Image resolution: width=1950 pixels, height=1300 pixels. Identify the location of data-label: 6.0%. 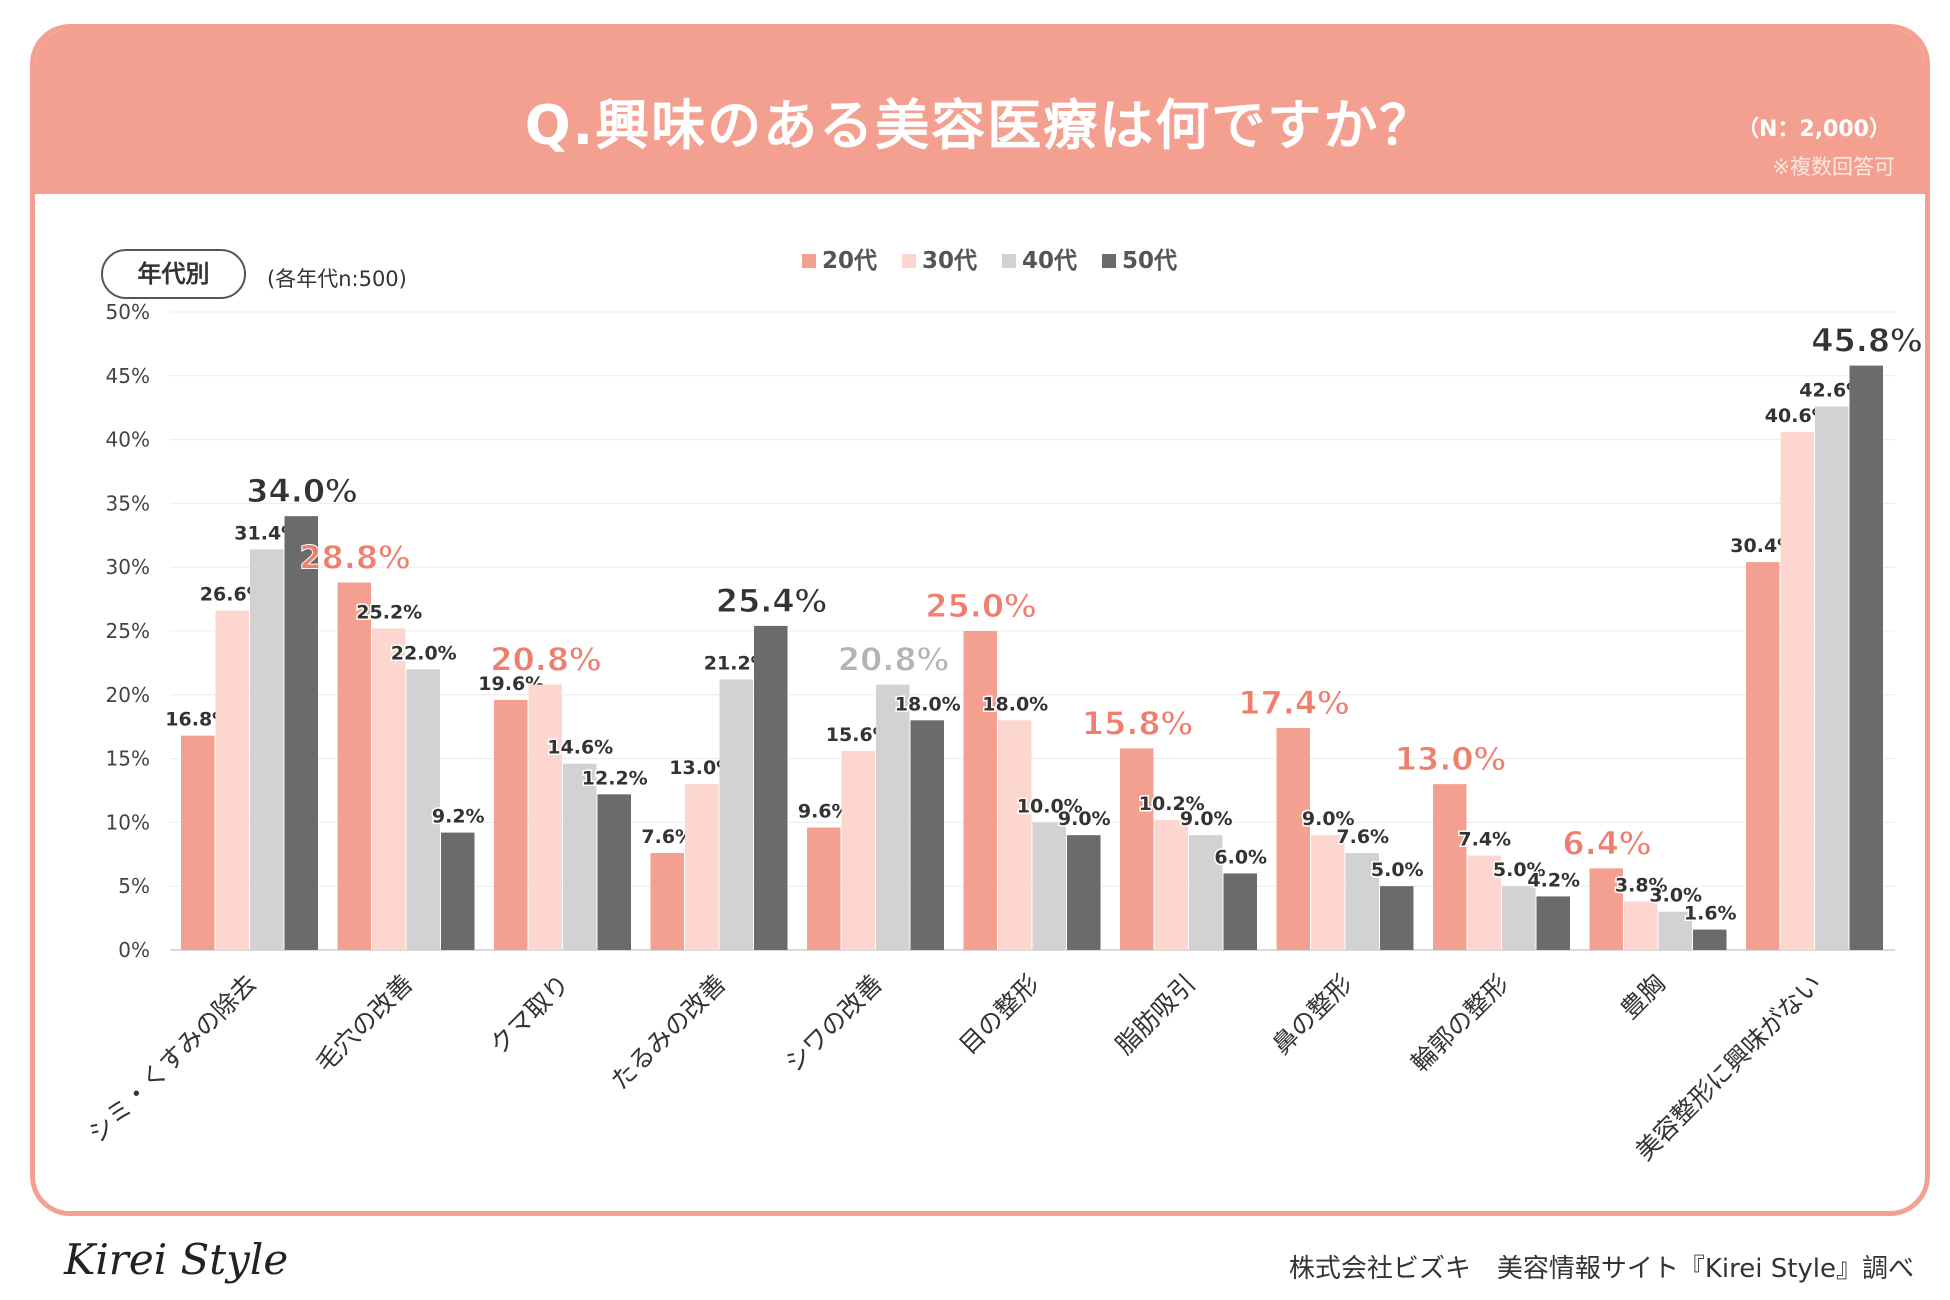
(1240, 857).